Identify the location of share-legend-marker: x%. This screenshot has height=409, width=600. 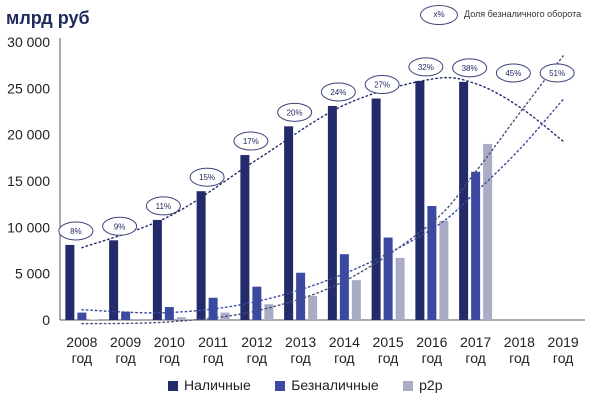
(439, 15).